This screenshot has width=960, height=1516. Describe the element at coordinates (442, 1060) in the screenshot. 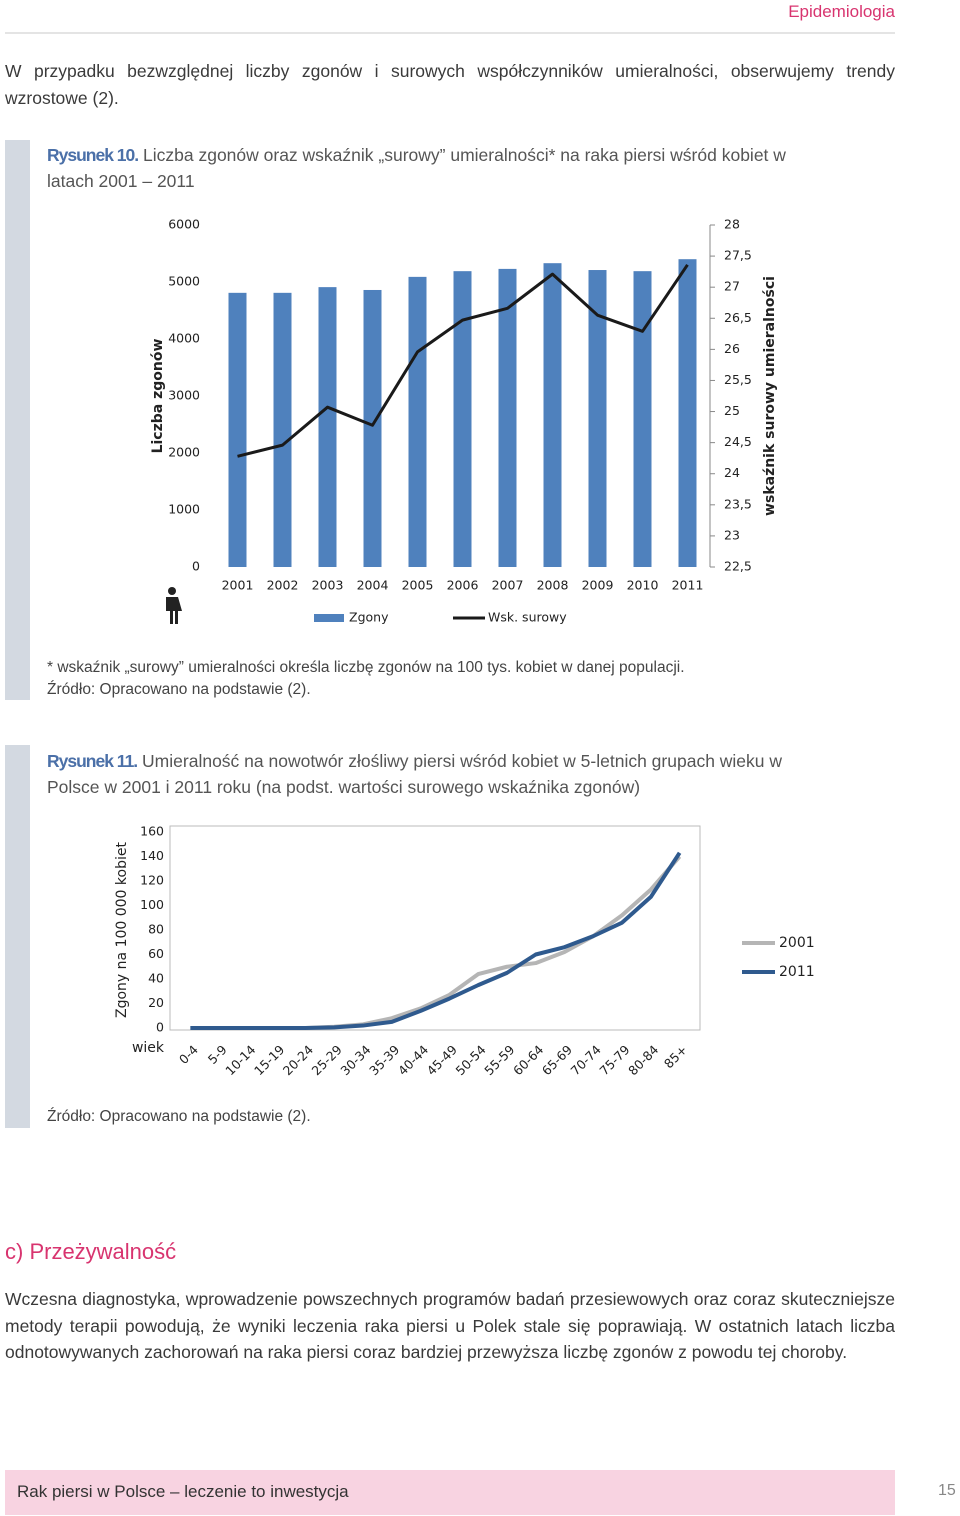

I see `x-tick-label: 45-49` at that location.